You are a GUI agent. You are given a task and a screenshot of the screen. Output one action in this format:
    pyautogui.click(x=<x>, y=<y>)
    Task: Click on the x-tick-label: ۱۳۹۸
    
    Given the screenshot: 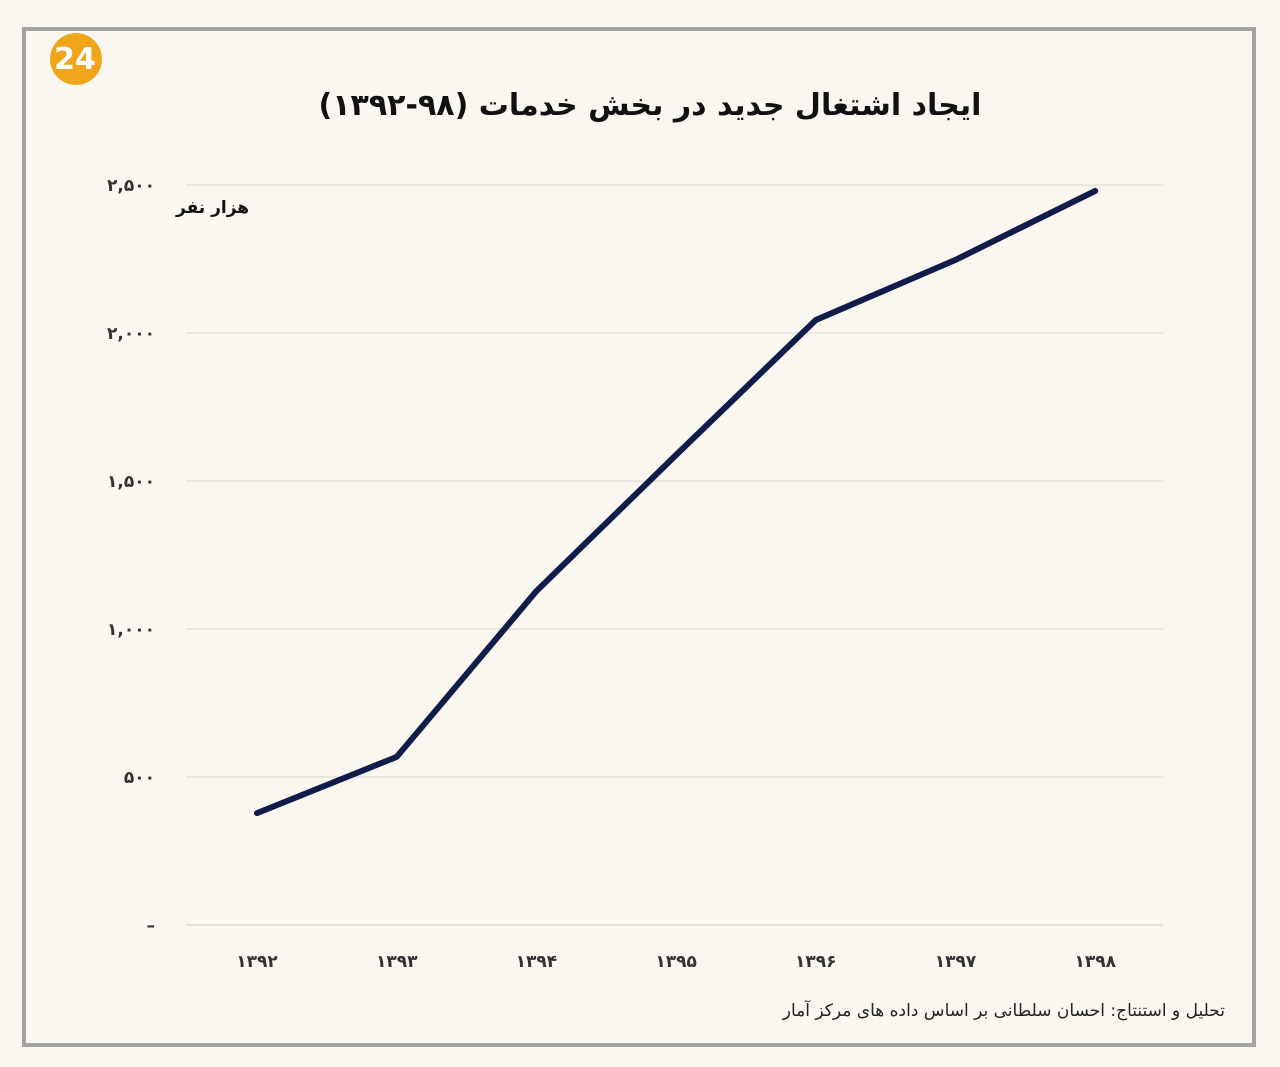 What is the action you would take?
    pyautogui.click(x=1095, y=962)
    